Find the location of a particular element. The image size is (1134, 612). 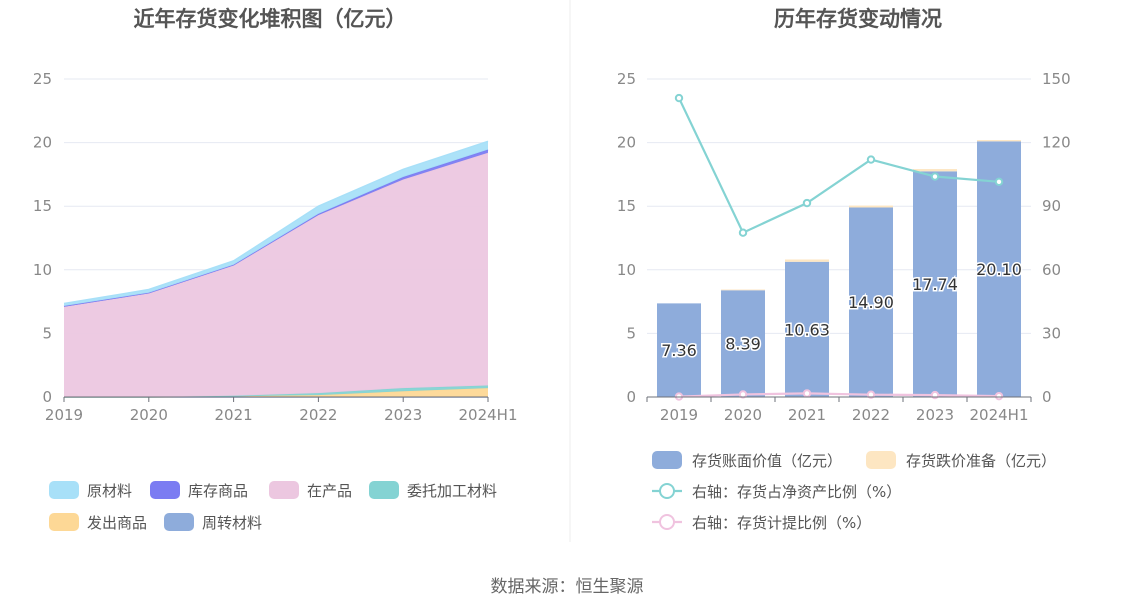

legend-label-line-1: 右轴：存货计提比例（%） is located at coordinates (781, 523).